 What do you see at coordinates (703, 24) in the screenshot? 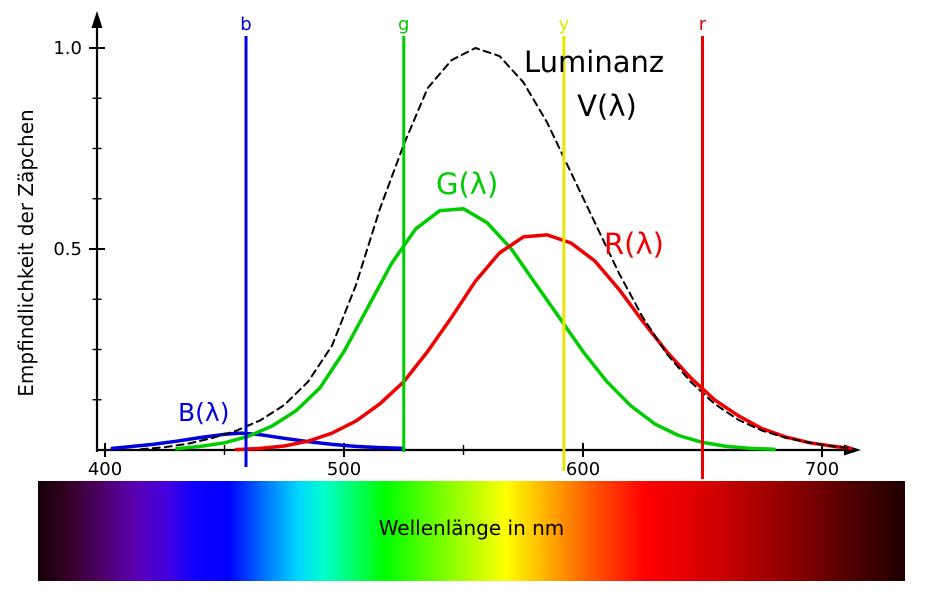
I see `vline-label-r: r` at bounding box center [703, 24].